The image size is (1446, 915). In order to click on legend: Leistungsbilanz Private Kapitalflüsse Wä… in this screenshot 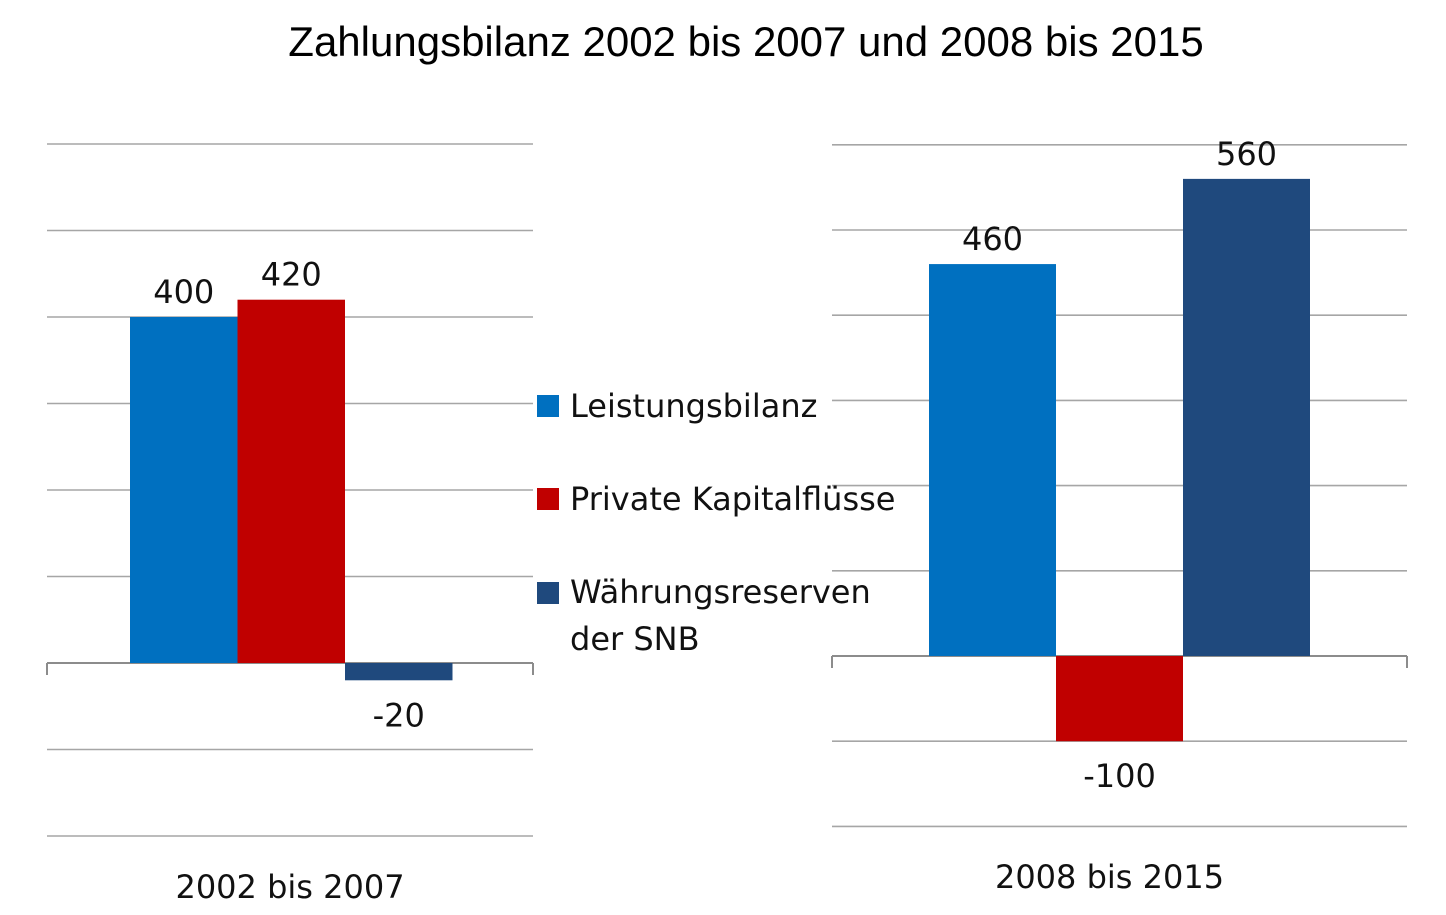, I will do `click(716, 522)`.